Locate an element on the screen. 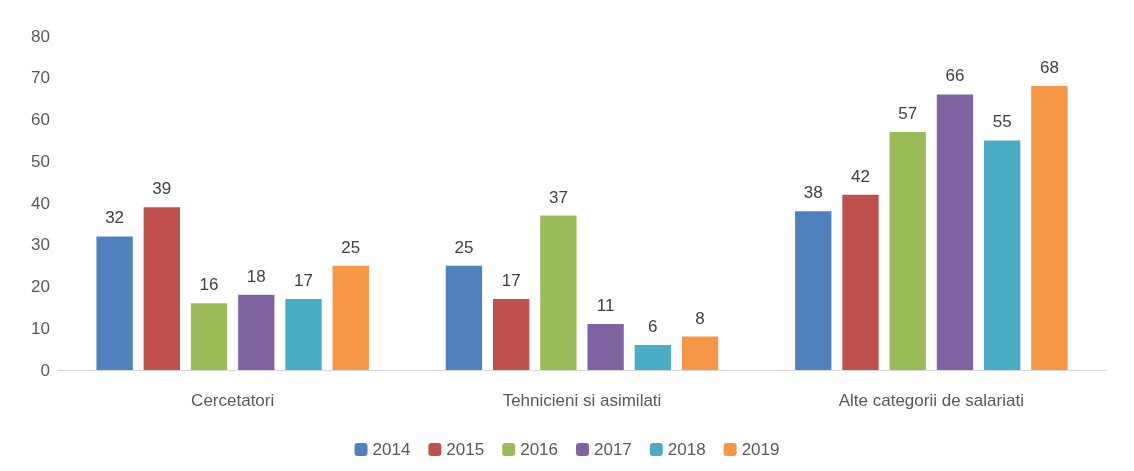 The image size is (1134, 471). data-label: 39 is located at coordinates (162, 189).